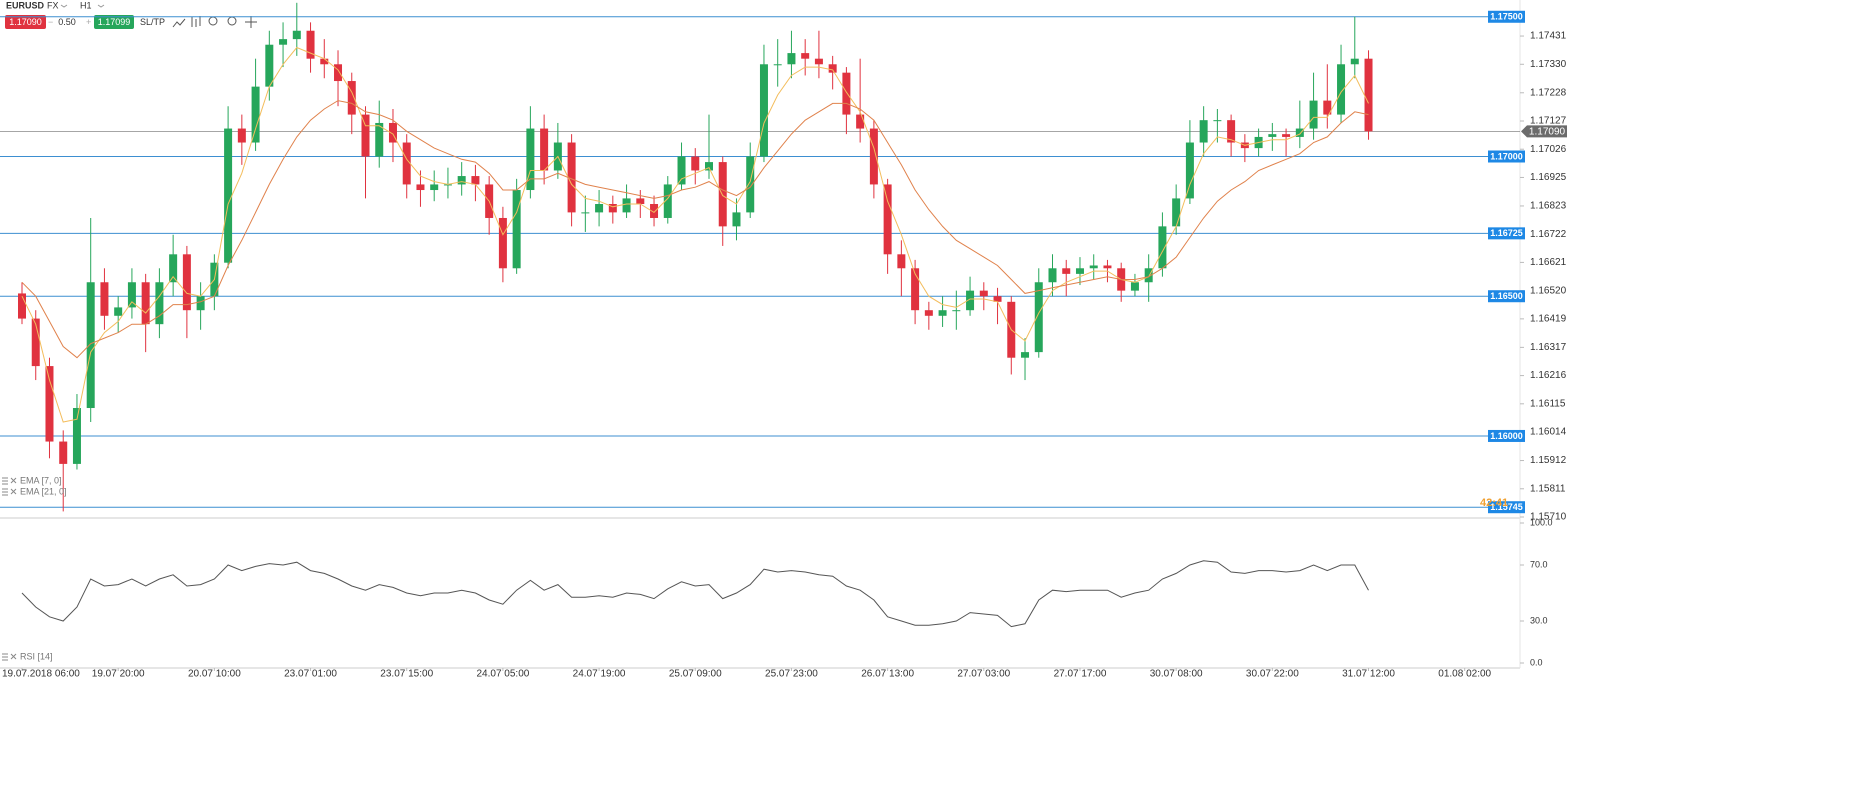  Describe the element at coordinates (1548, 347) in the screenshot. I see `y-tick-label: 1.16317` at that location.